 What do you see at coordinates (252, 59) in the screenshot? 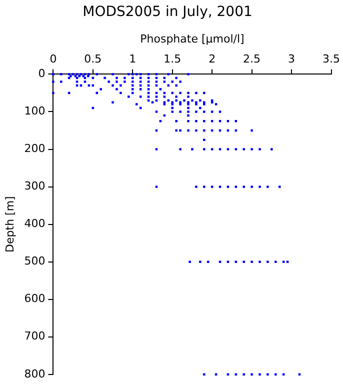
I see `x-tick-label: 2.5` at bounding box center [252, 59].